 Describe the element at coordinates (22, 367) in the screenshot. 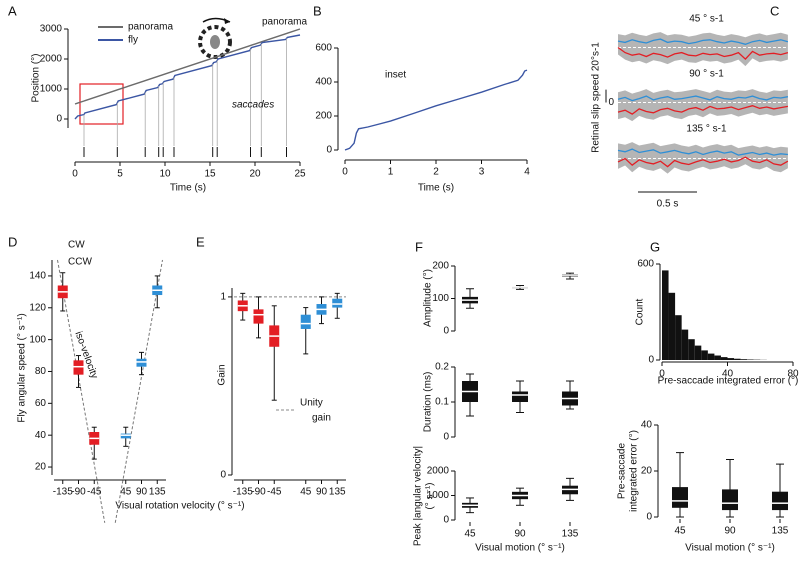

I see `y-axis-label: Fly angular speed (° s⁻¹)` at that location.